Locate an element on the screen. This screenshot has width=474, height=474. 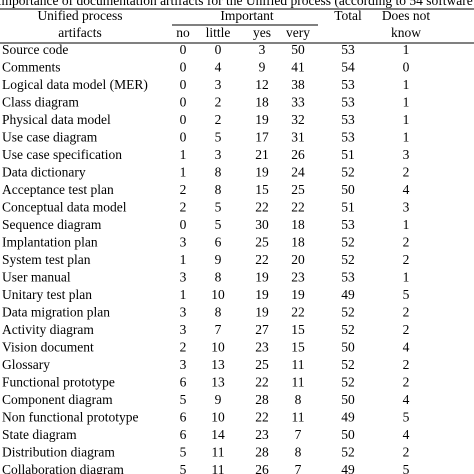
row-label: Implantation plan is located at coordinates (50, 242).